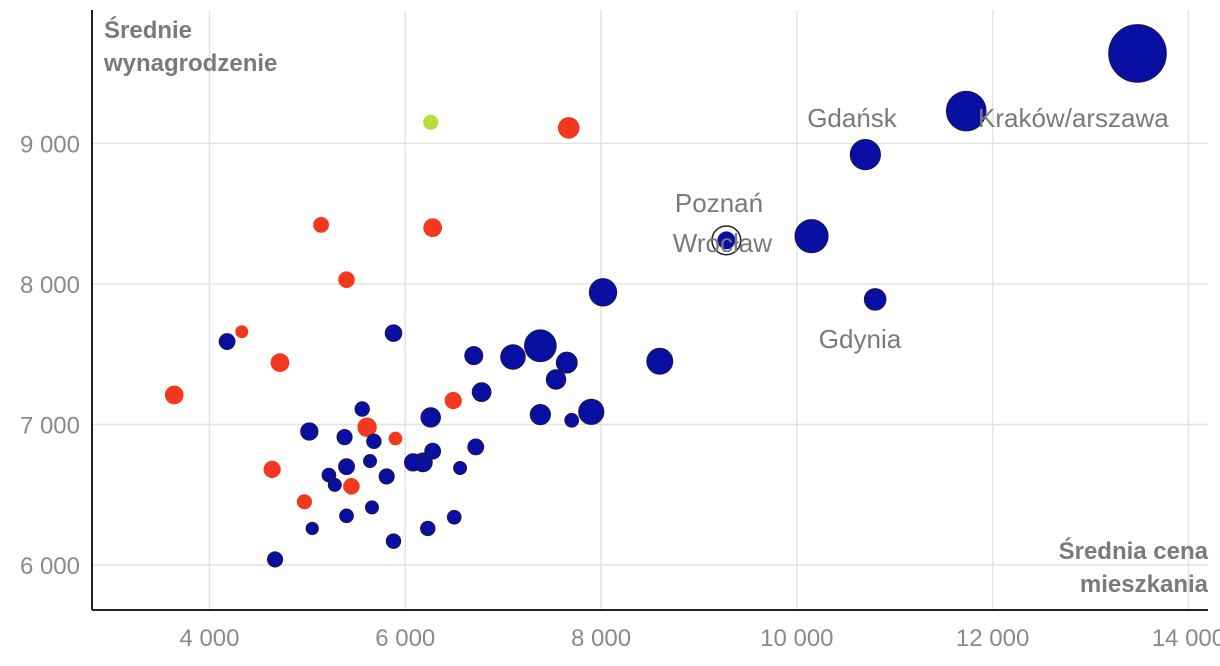 The image size is (1220, 666). I want to click on x-tick-label: 14 000, so click(1186, 638).